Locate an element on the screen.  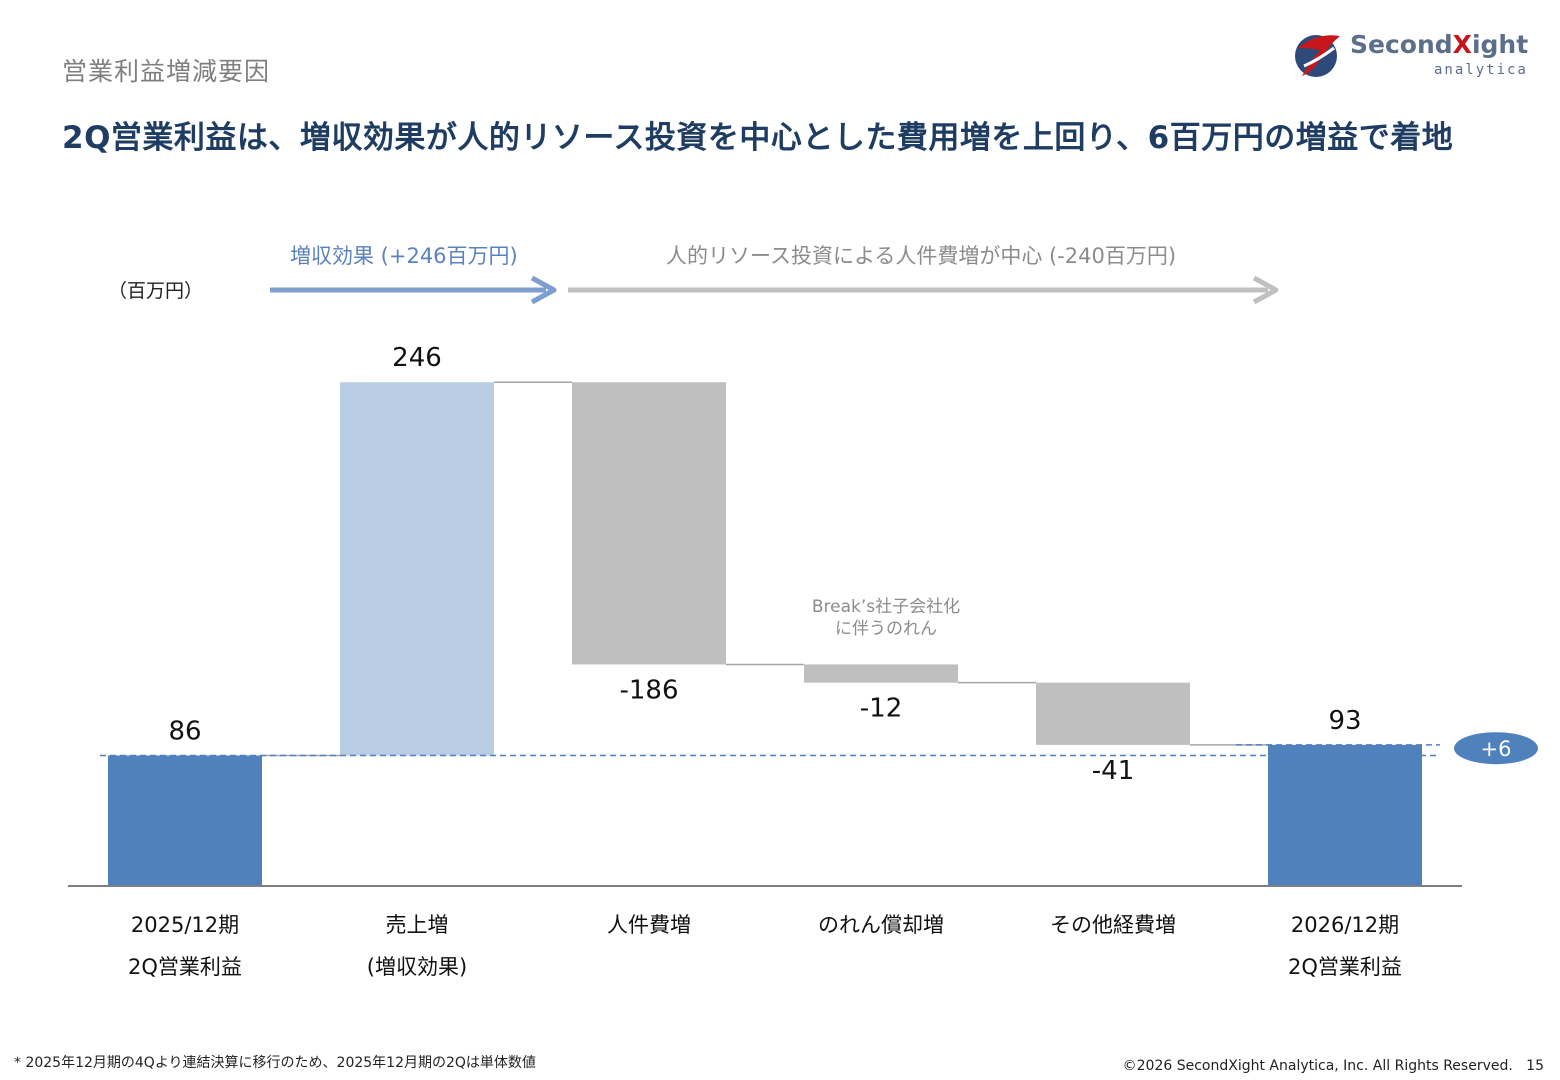
value-label: 246 is located at coordinates (417, 358).